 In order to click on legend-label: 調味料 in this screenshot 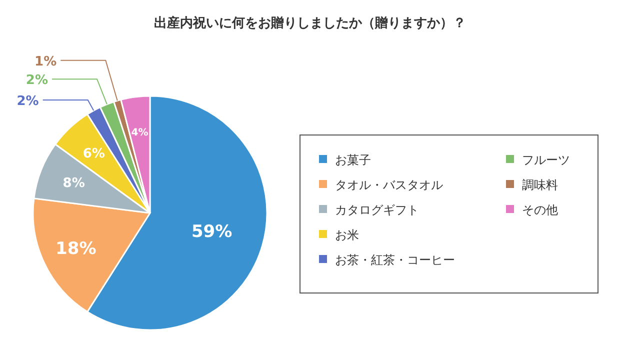, I will do `click(540, 185)`.